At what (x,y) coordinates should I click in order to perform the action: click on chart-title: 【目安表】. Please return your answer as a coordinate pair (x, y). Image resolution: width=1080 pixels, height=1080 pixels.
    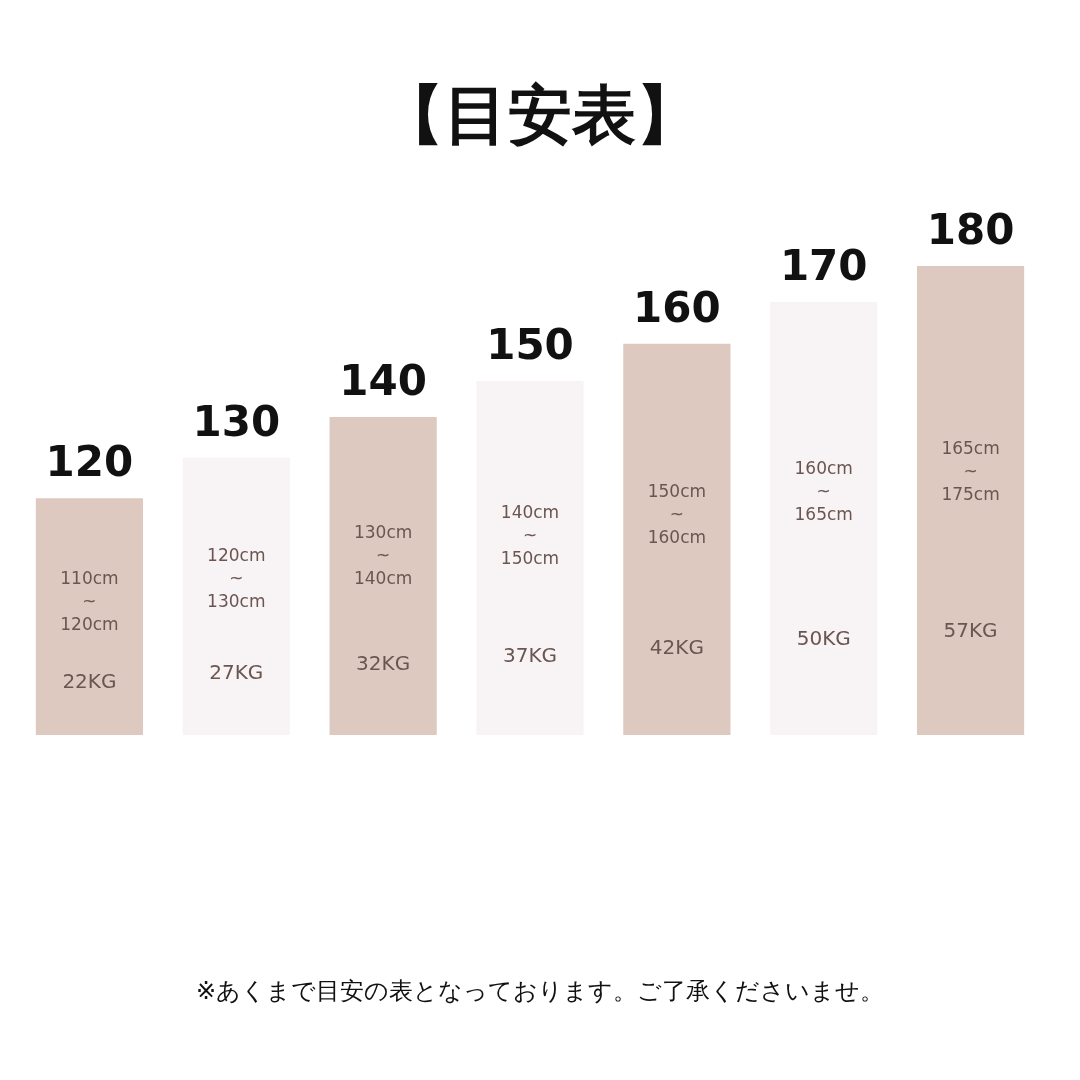
    Looking at the image, I should click on (540, 115).